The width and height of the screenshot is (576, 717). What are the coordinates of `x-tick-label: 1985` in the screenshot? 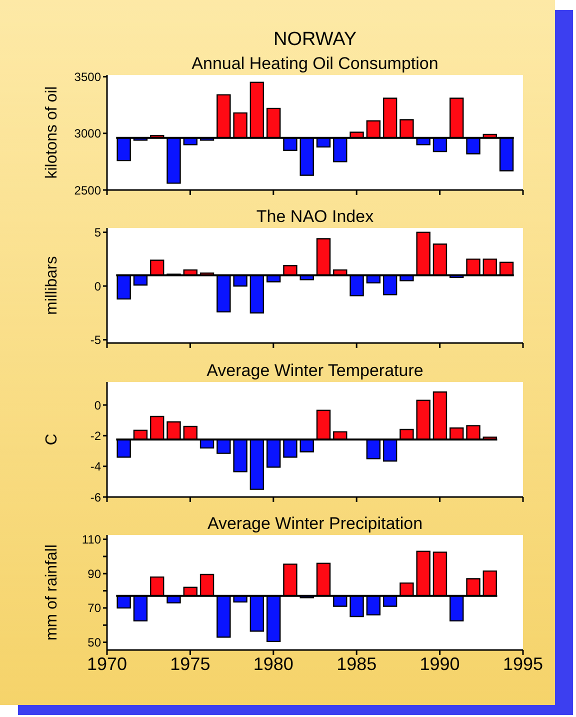 It's located at (356, 664).